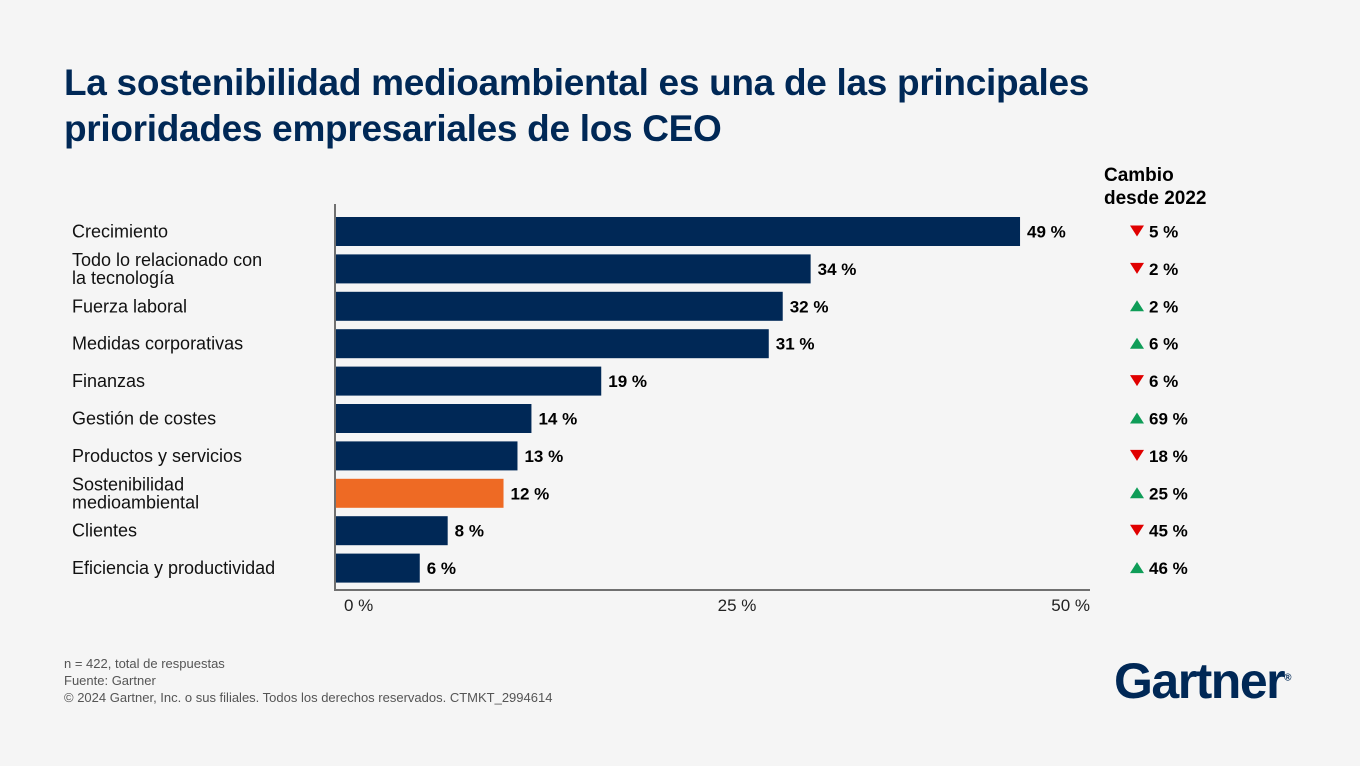  I want to click on category-label: Eficiencia y productividad, so click(173, 568).